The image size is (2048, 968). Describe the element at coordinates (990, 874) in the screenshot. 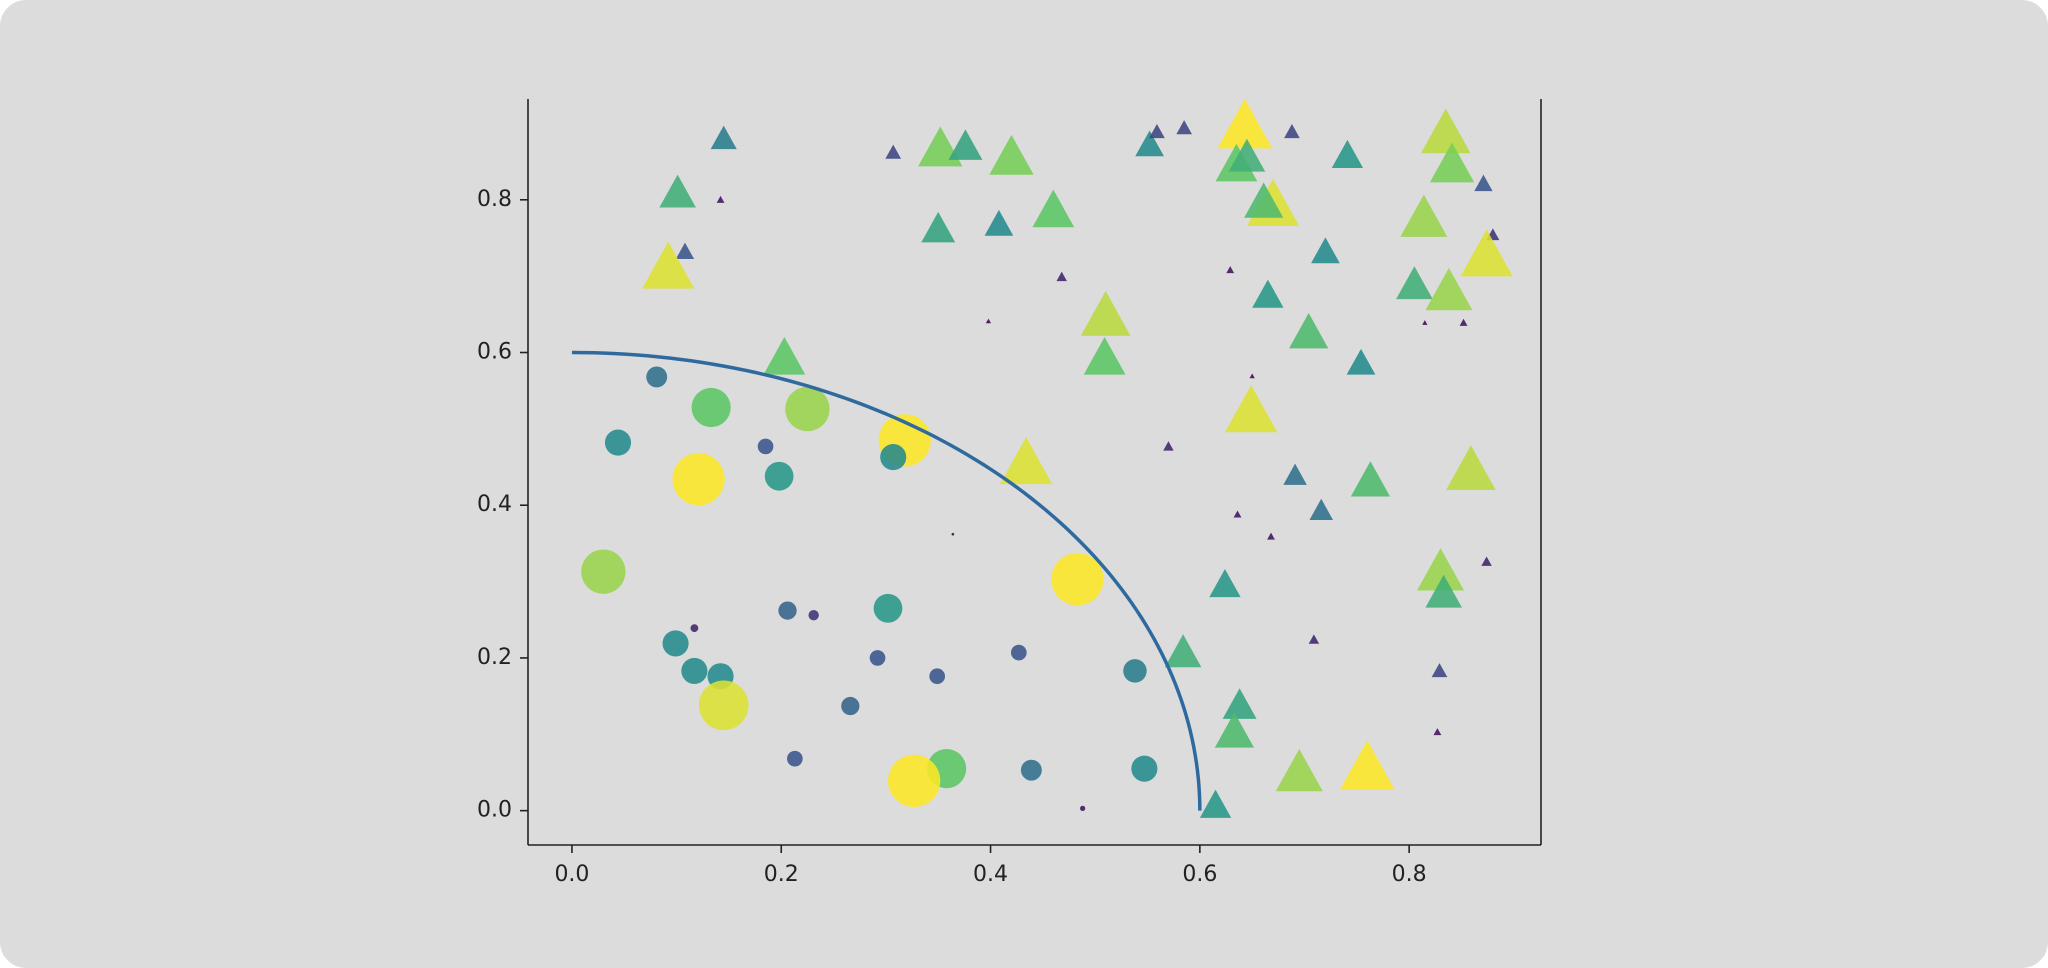

I see `x-tick-label: 0.4` at that location.